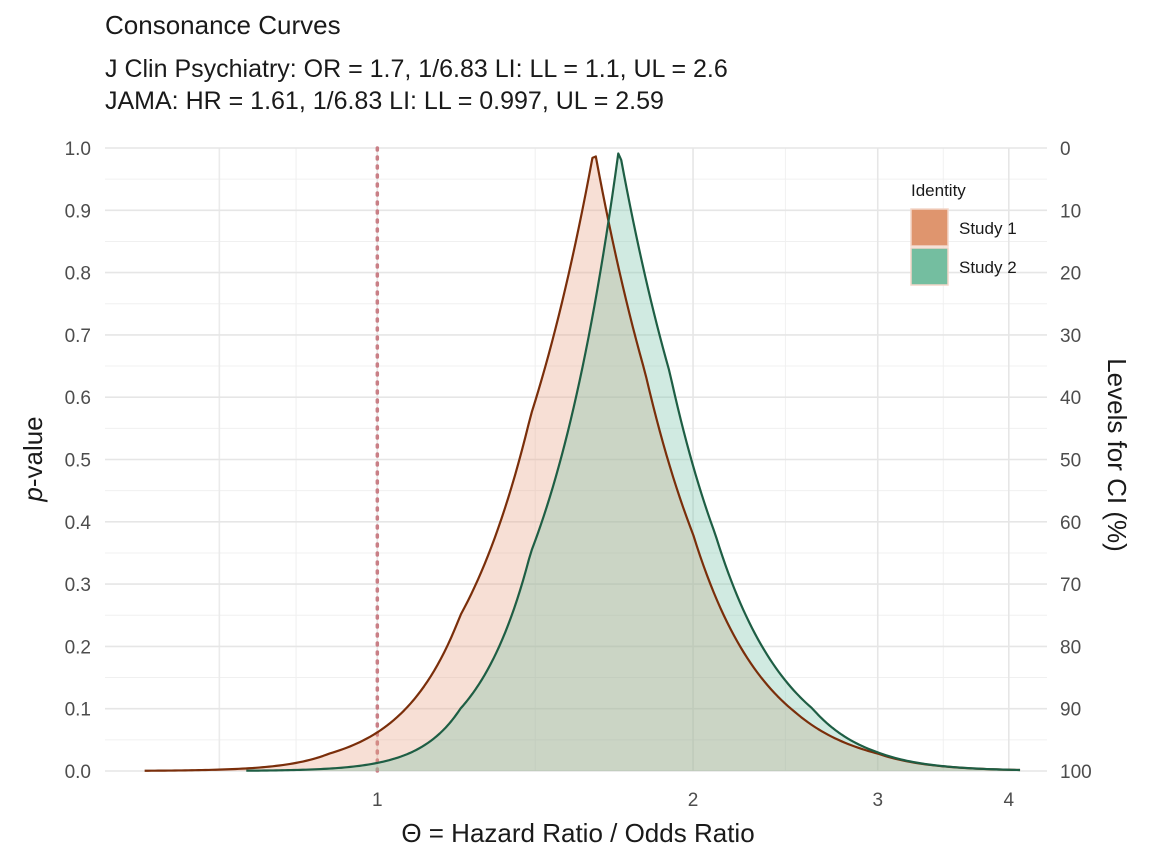 Image resolution: width=1152 pixels, height=864 pixels. I want to click on x-tick-label: 1, so click(377, 800).